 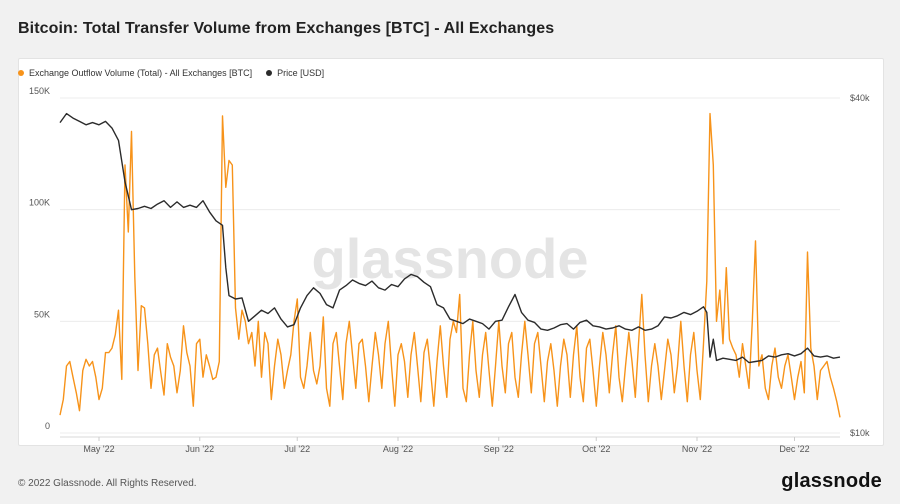 What do you see at coordinates (831, 481) in the screenshot?
I see `glassnode-logo: glassnode` at bounding box center [831, 481].